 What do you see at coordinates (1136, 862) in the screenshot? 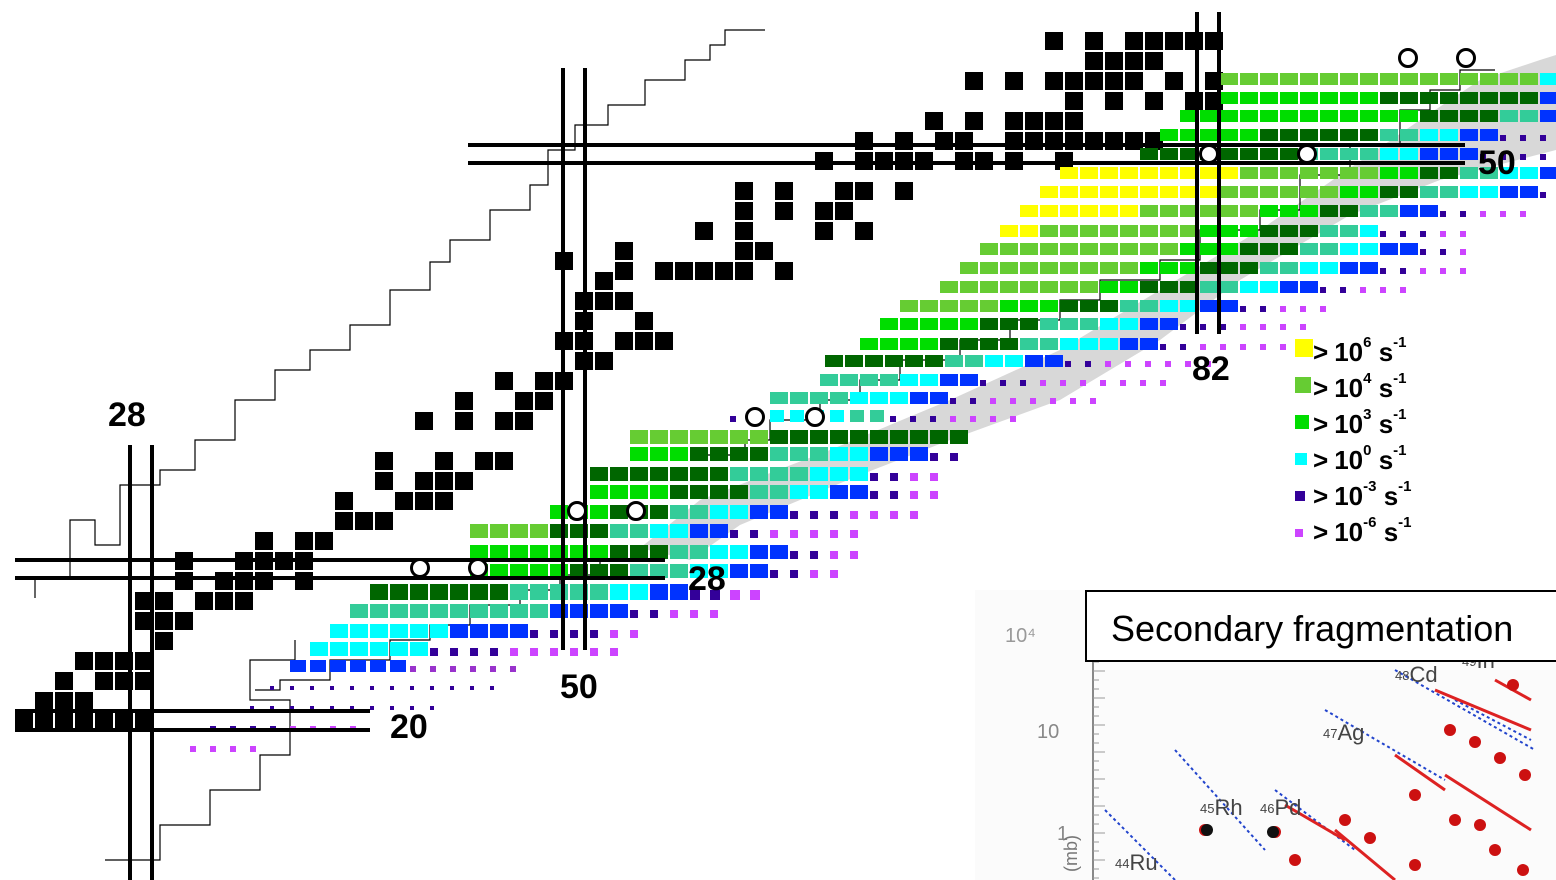
I see `inset-element-label: 44Ru` at bounding box center [1136, 862].